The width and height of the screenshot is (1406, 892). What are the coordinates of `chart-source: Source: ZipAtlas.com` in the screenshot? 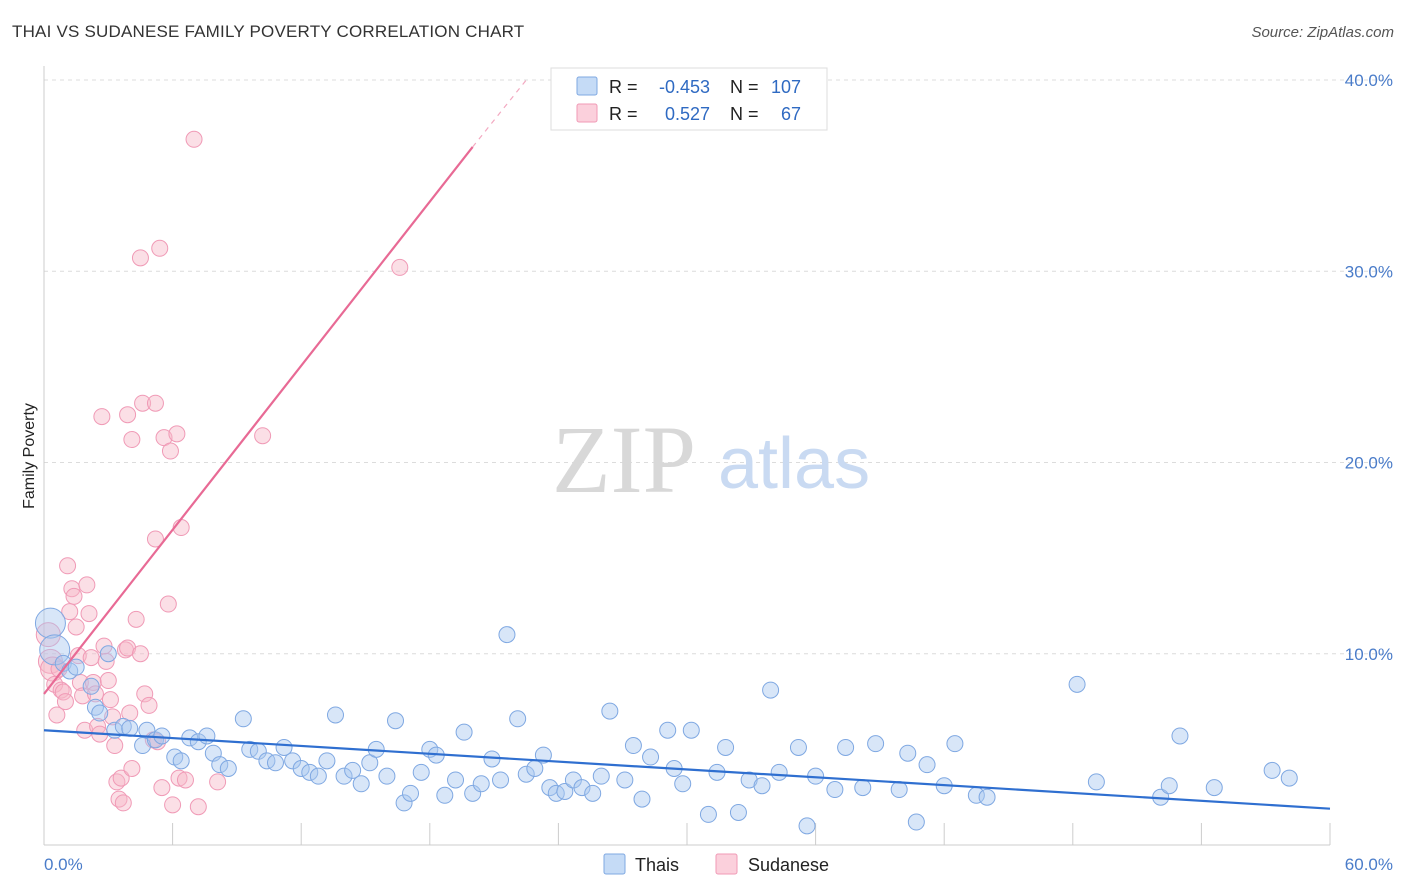 It's located at (1322, 32).